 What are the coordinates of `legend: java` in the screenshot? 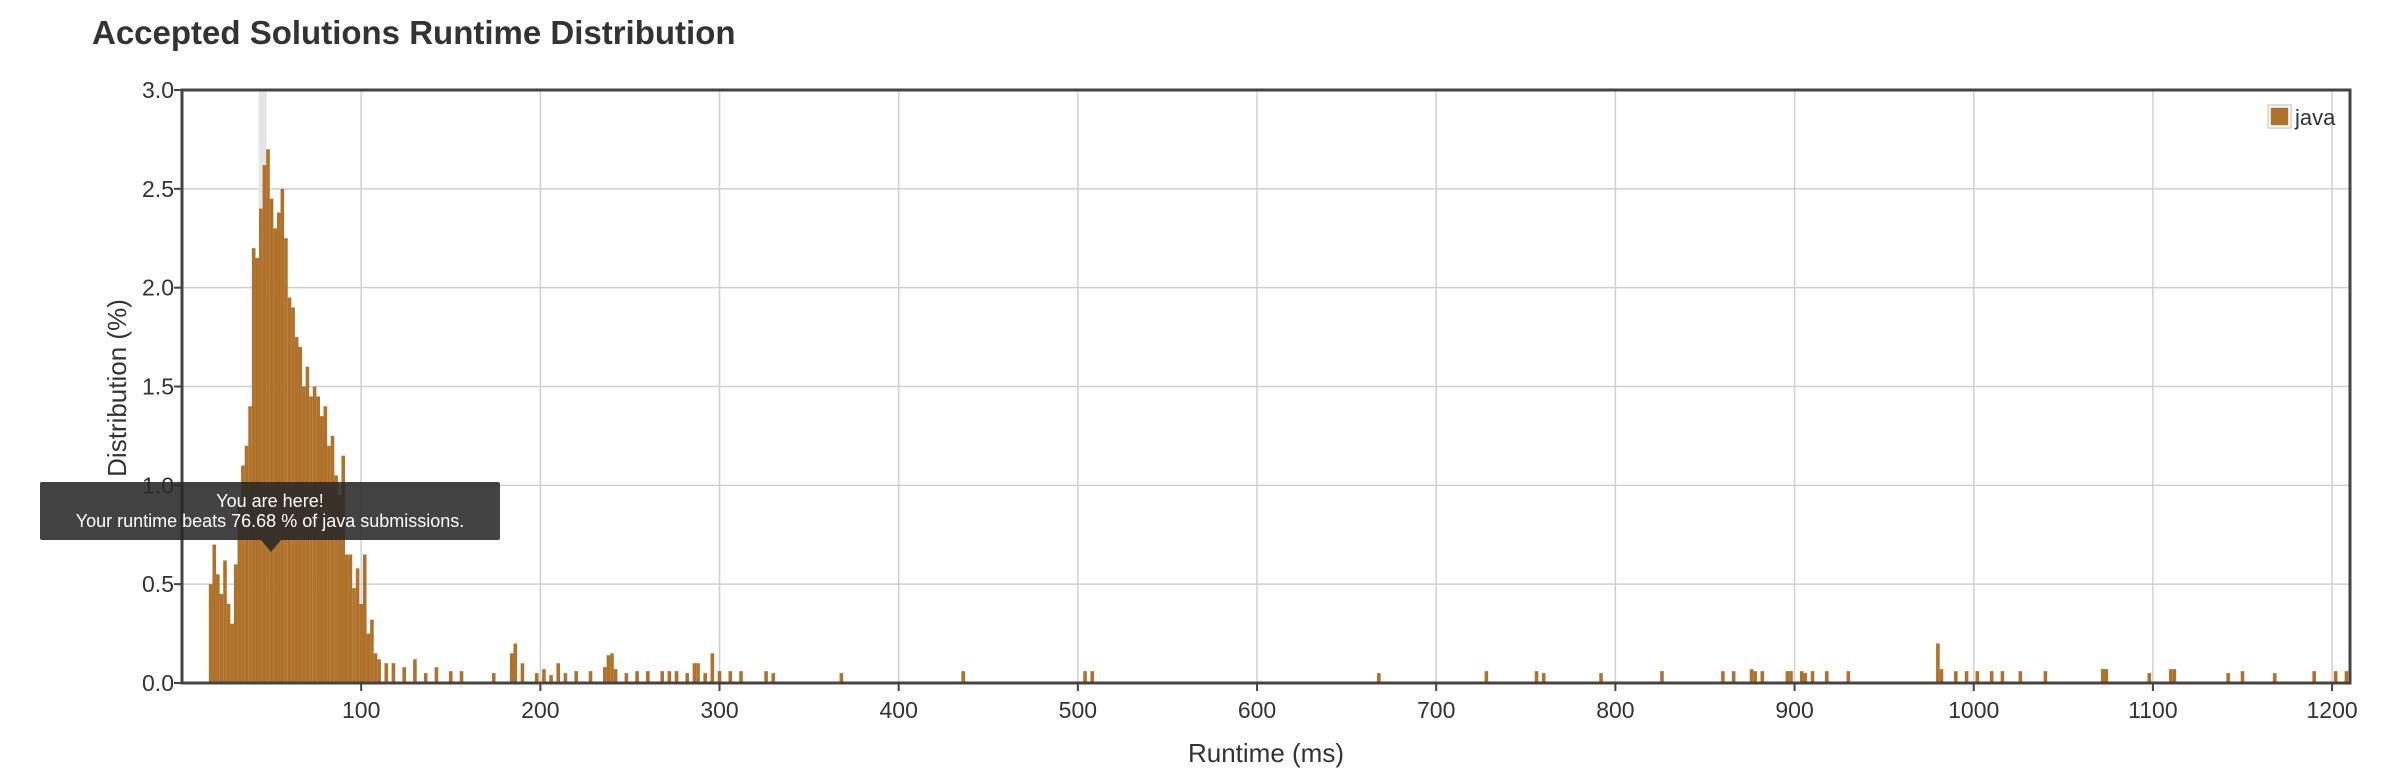 It's located at (2301, 117).